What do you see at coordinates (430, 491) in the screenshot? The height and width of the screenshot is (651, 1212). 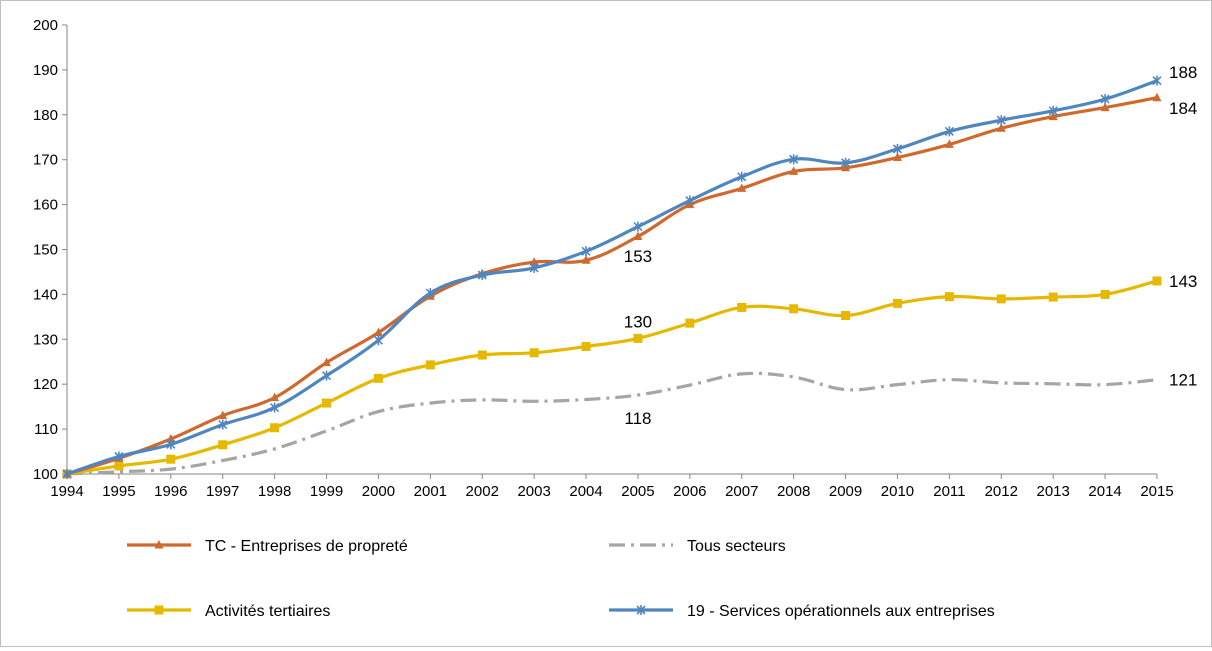 I see `x-tick-label: 2001` at bounding box center [430, 491].